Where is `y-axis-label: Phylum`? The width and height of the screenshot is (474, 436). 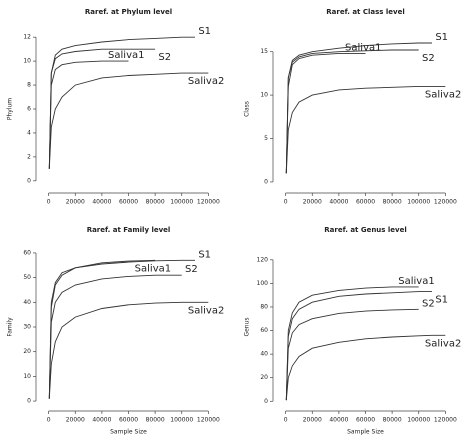 y-axis-label: Phylum is located at coordinates (10, 109).